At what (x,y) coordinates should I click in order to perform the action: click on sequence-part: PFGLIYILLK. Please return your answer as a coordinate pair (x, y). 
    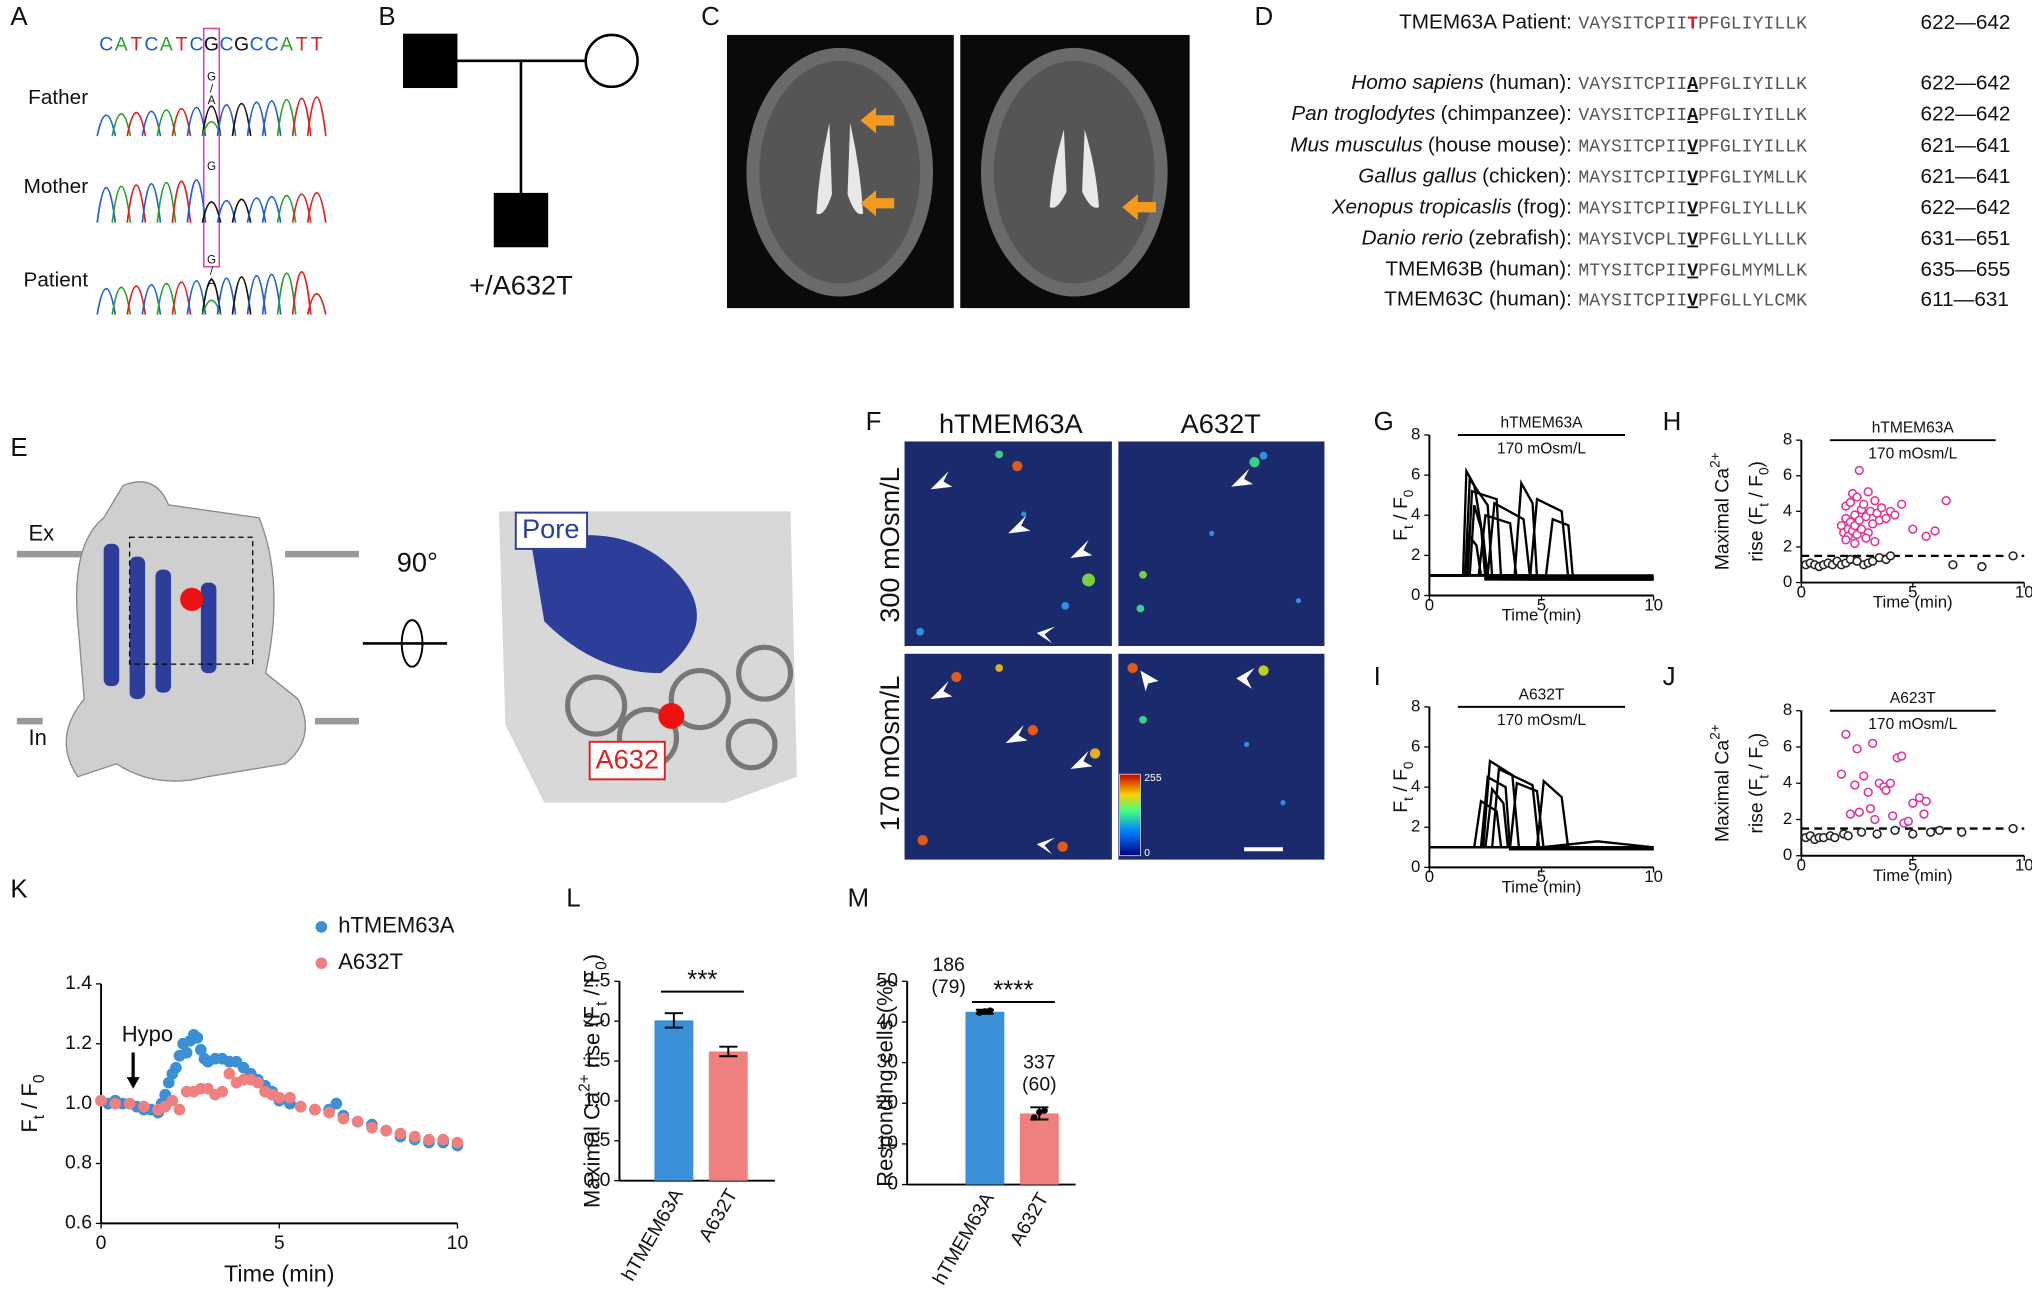
    Looking at the image, I should click on (1752, 24).